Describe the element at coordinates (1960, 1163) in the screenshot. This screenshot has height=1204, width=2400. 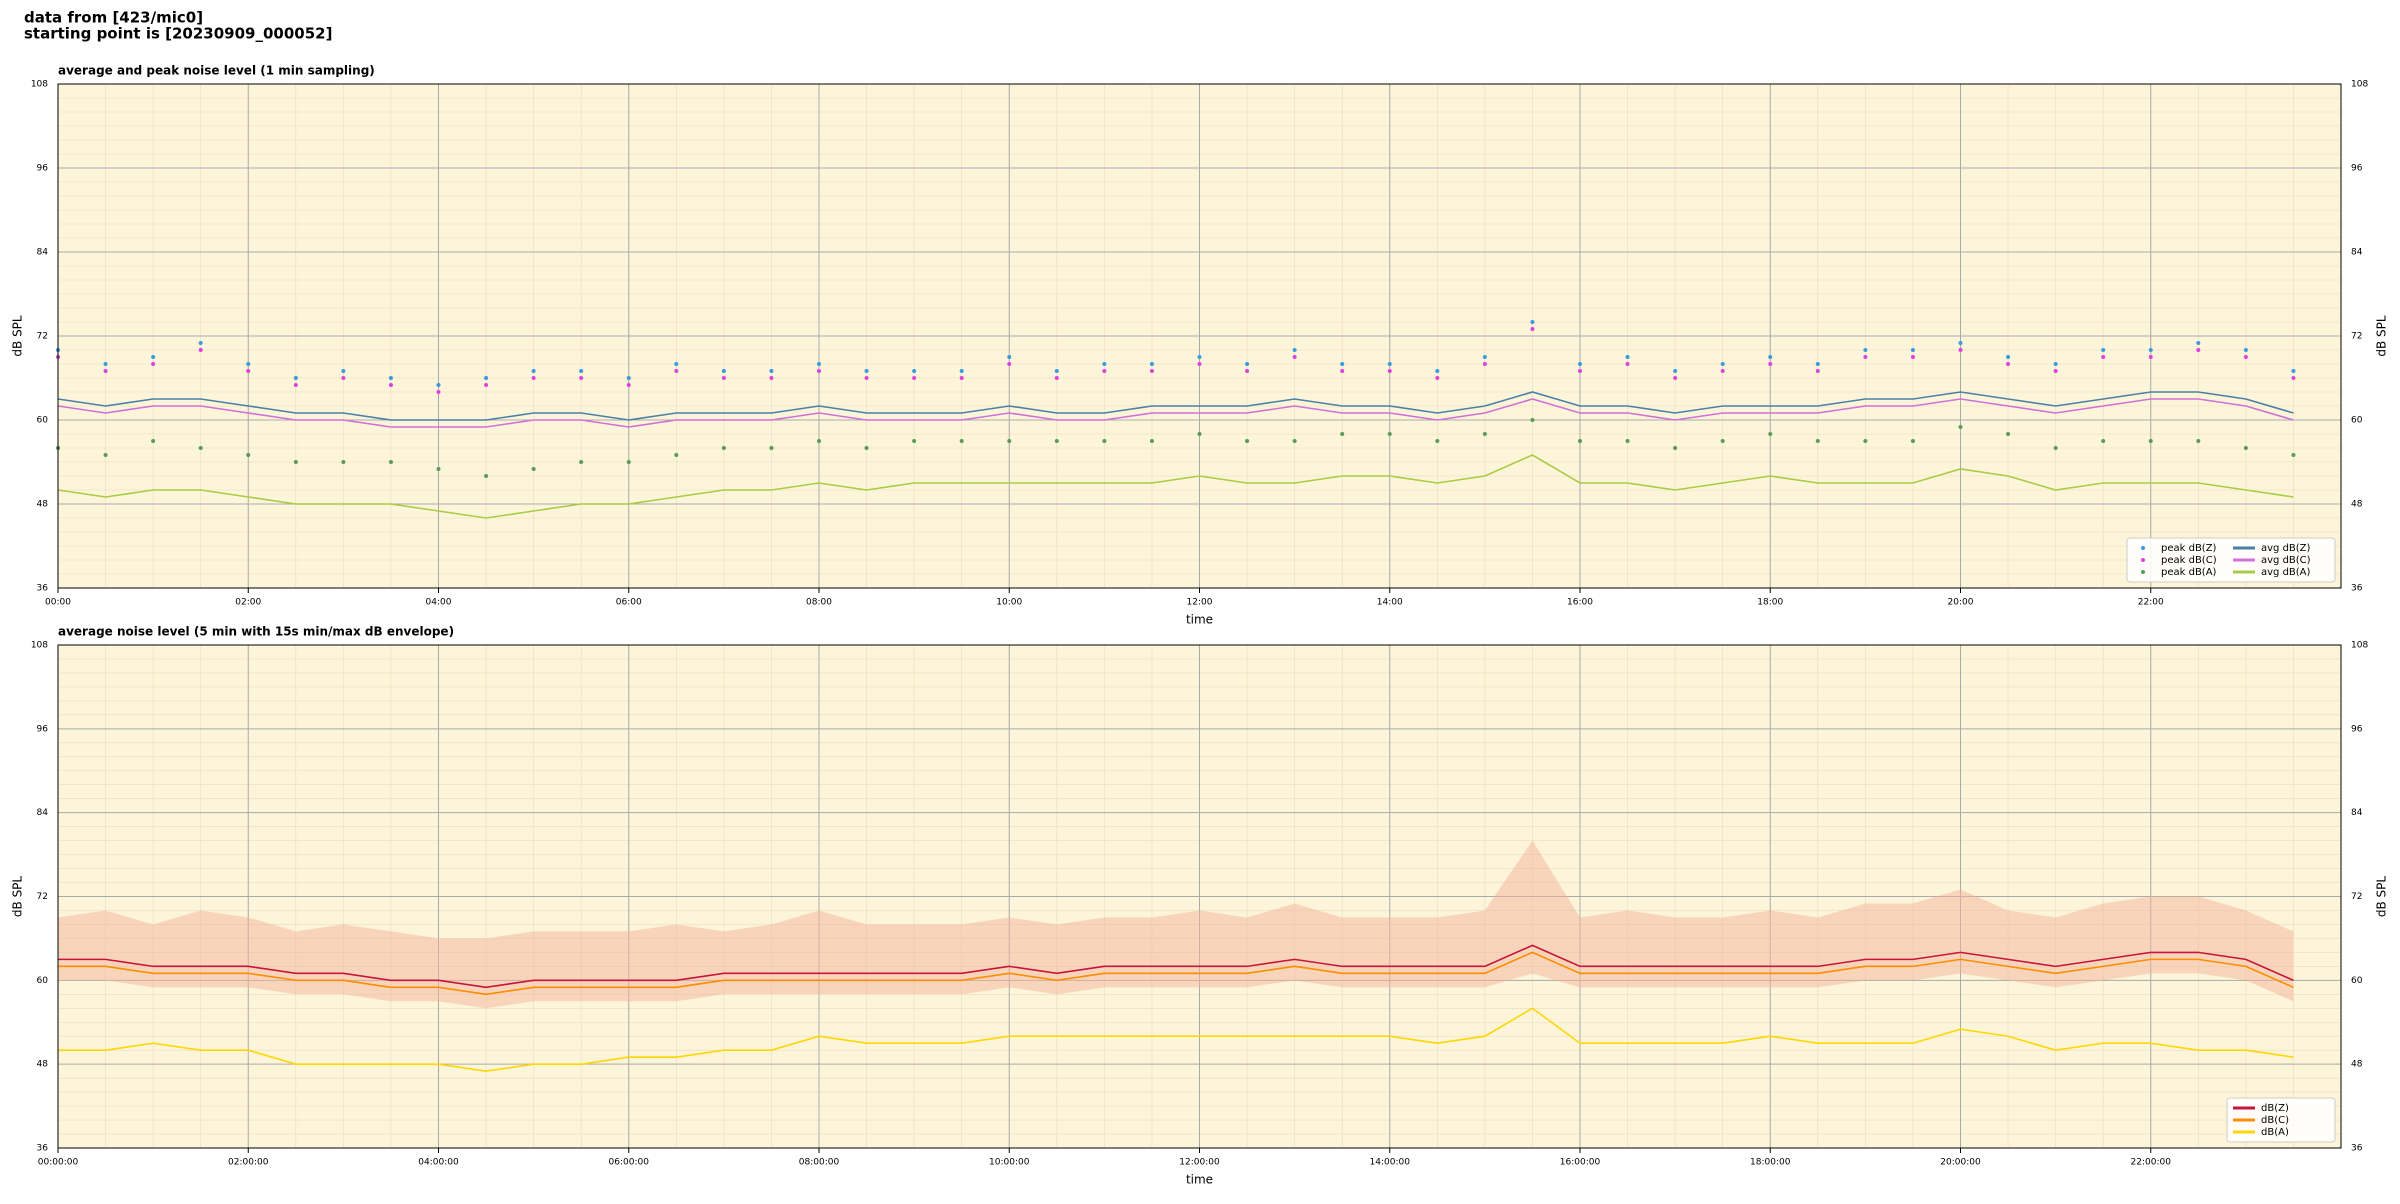
I see `x-tick-label: 20:00:00` at that location.